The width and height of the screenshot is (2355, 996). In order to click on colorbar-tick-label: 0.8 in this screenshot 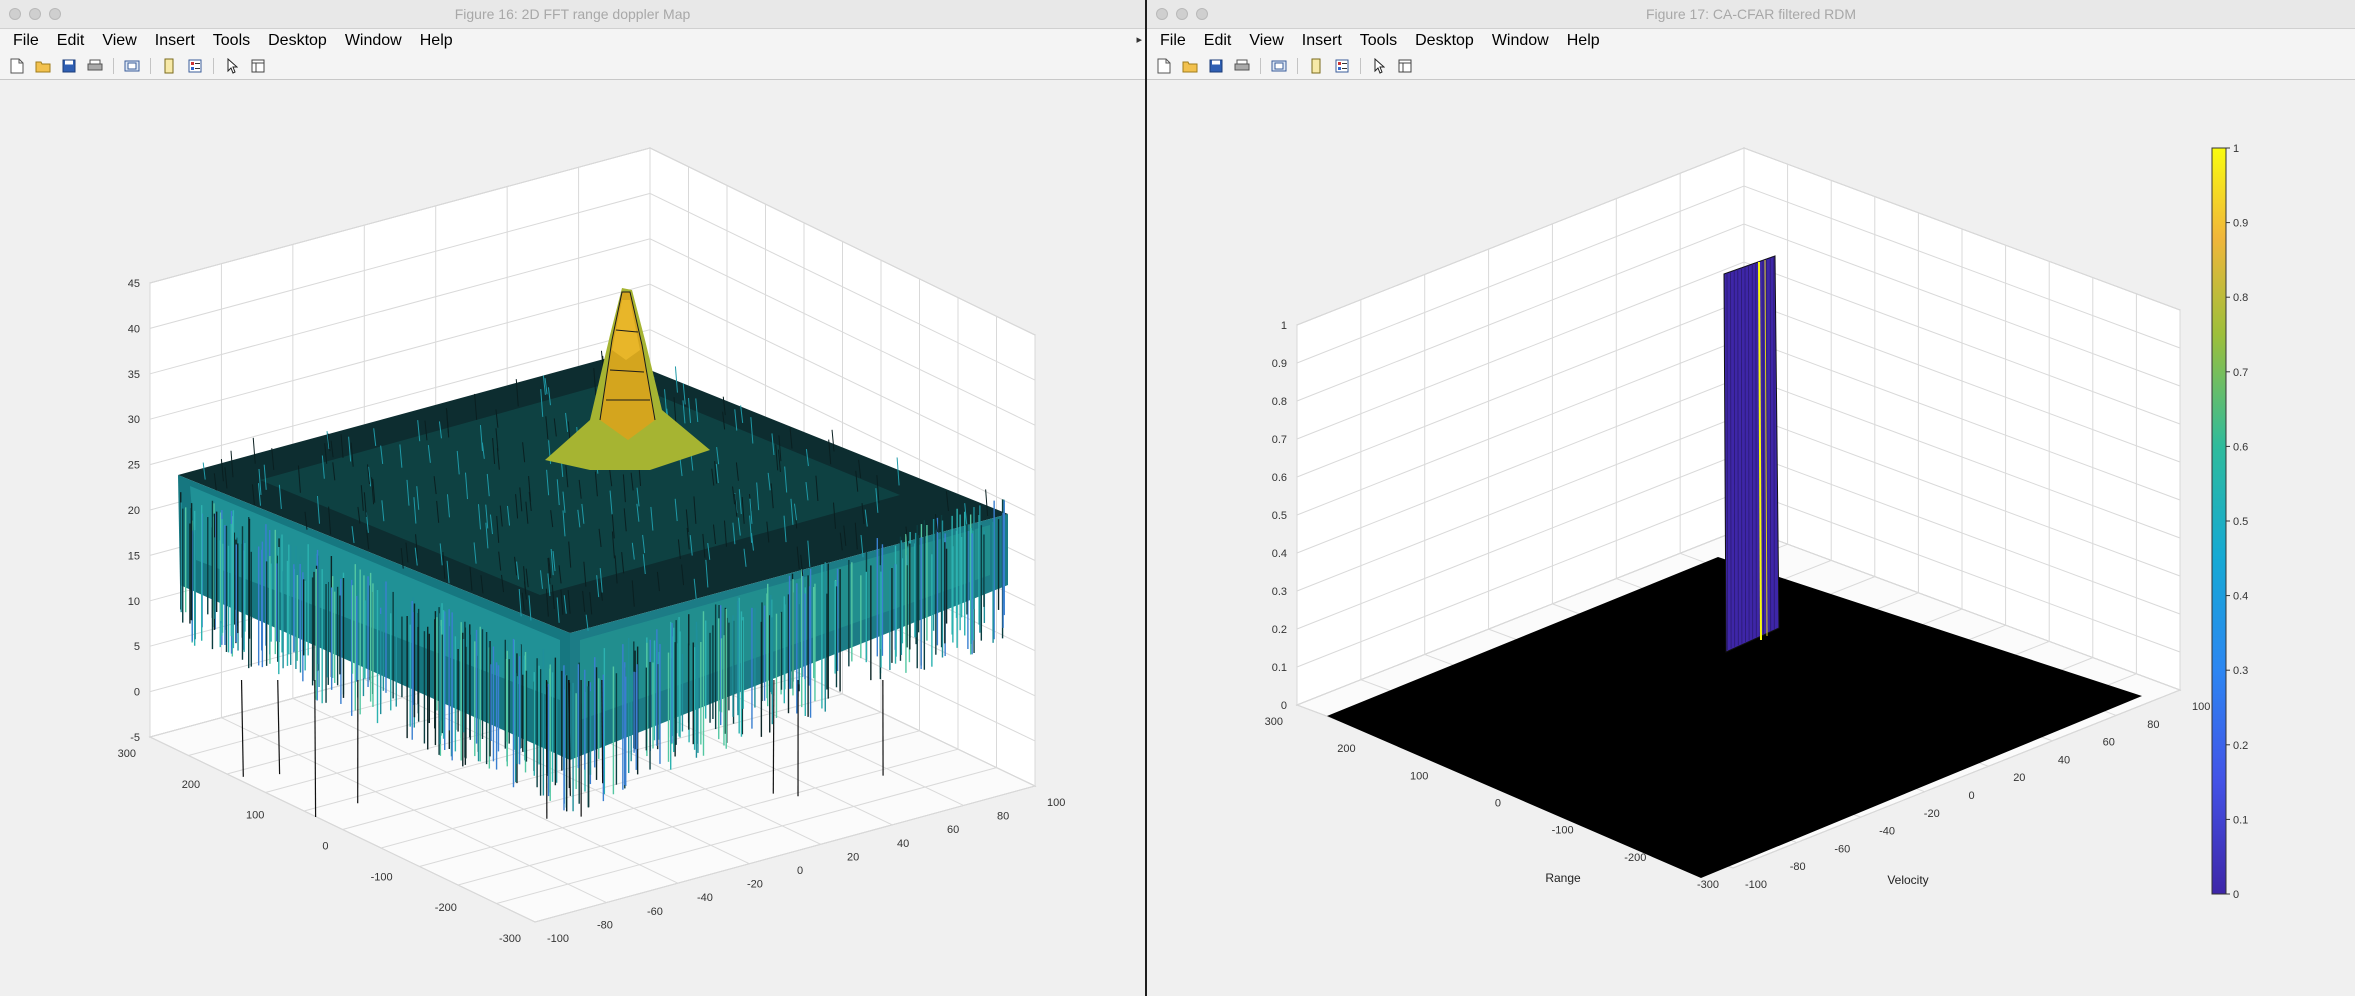, I will do `click(2240, 298)`.